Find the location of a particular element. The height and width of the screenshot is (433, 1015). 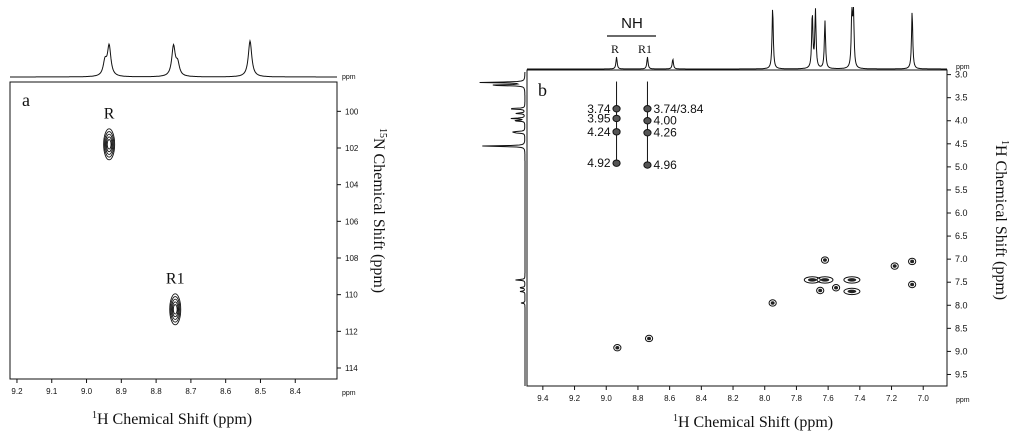

panel-b-y-tick-label: 5.5 is located at coordinates (961, 190).